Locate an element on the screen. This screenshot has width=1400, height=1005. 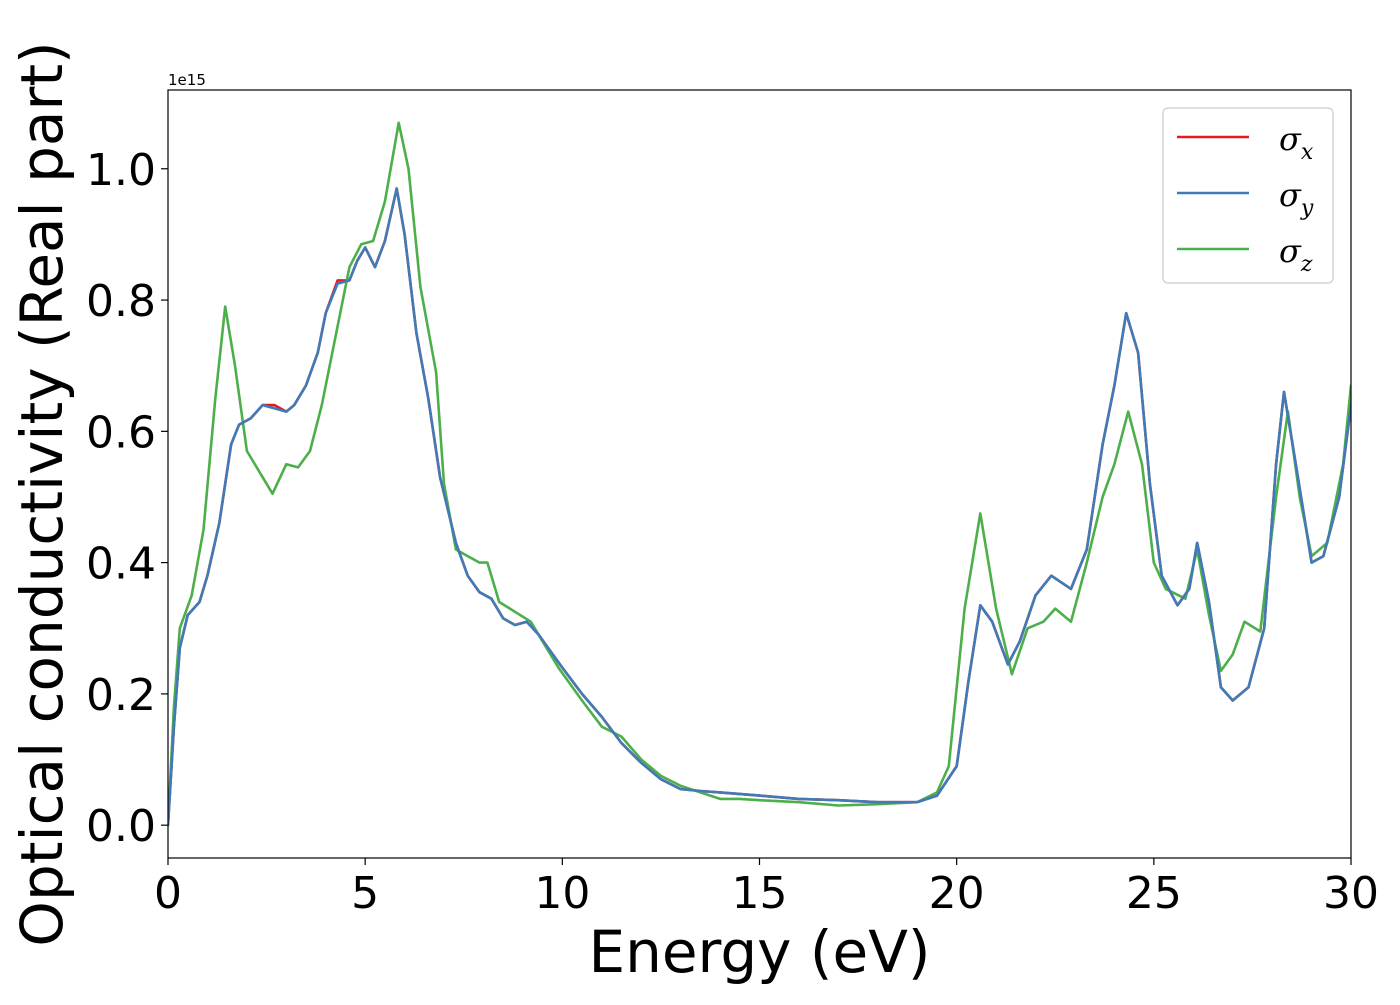
x-tick-label: 20 is located at coordinates (957, 893).